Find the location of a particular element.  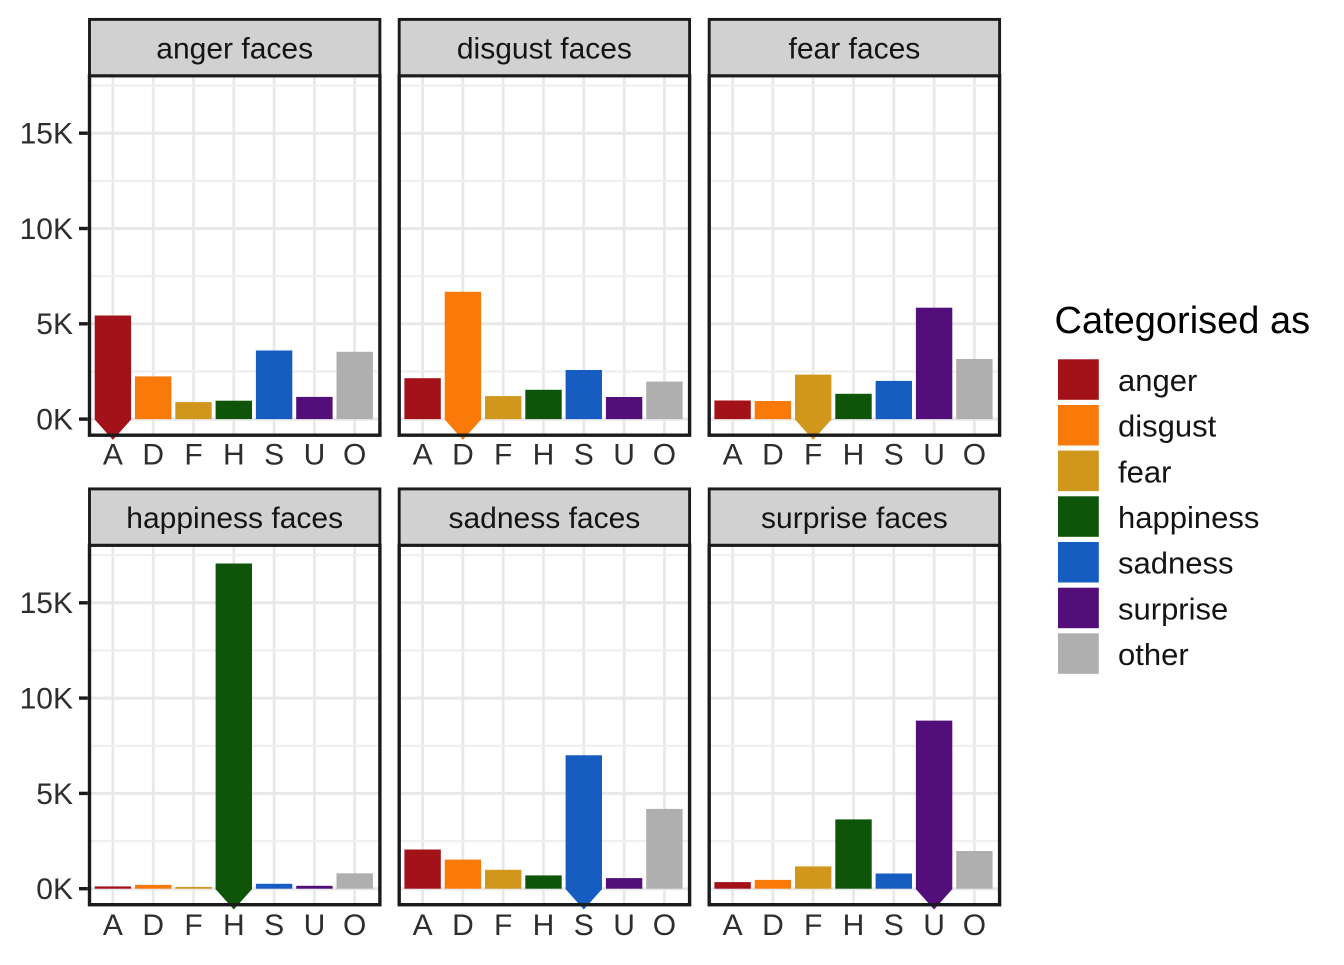

svg-text: happiness faces is located at coordinates (234, 518).